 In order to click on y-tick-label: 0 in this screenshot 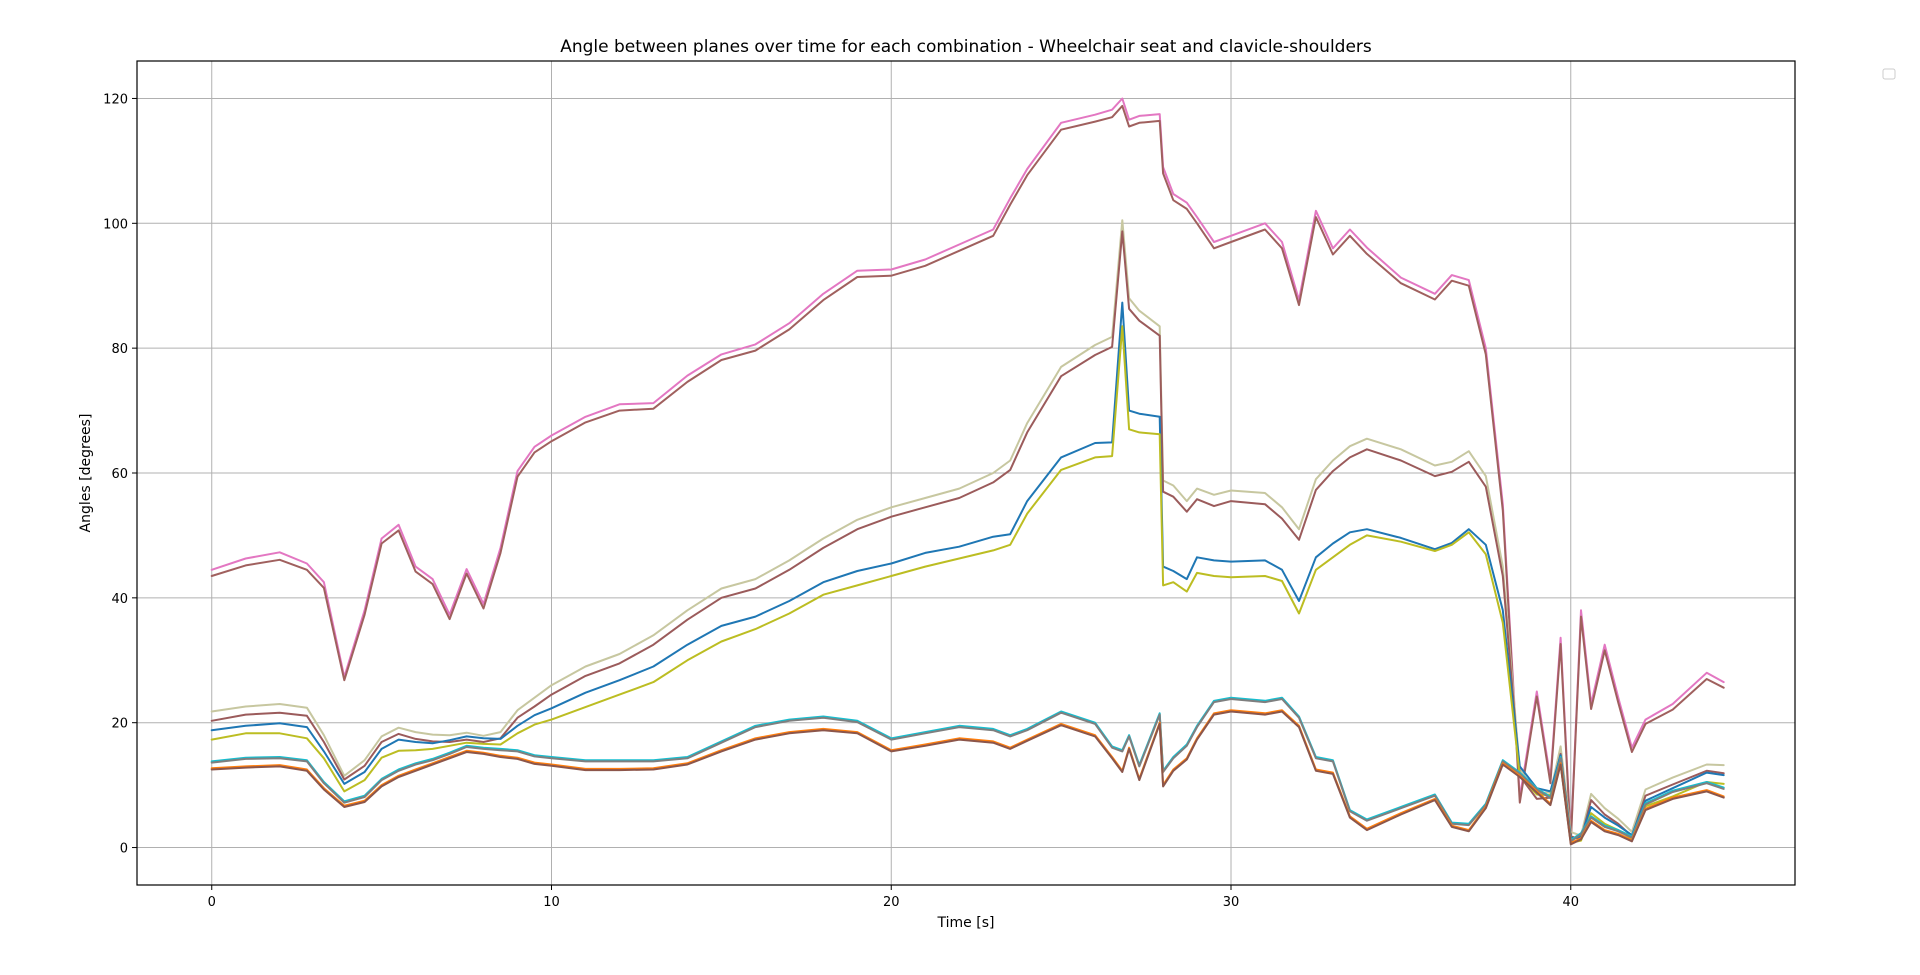, I will do `click(124, 849)`.